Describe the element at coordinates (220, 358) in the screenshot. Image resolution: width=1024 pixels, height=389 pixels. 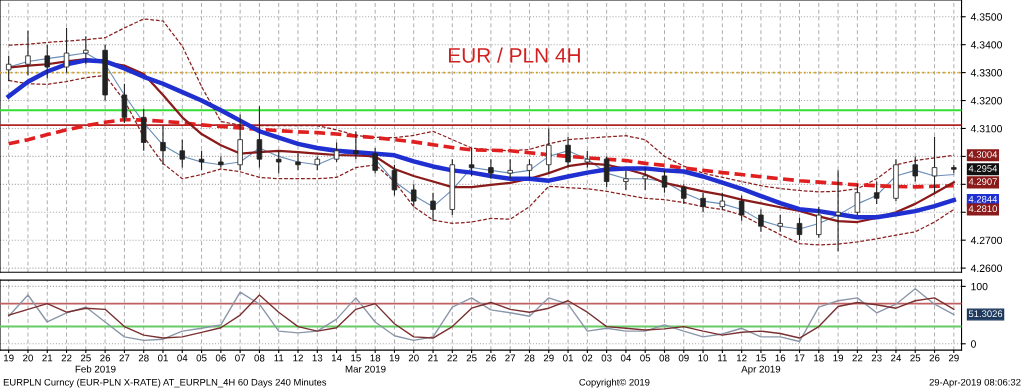
I see `x-tick-label: 06` at that location.